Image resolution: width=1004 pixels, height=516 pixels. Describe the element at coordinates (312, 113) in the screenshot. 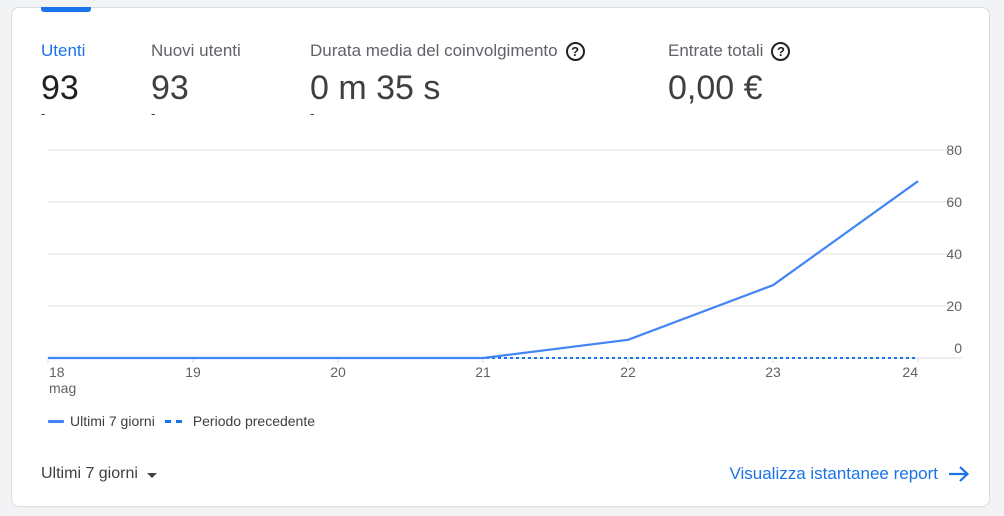

I see `metric-engagement-time-delta: -` at that location.